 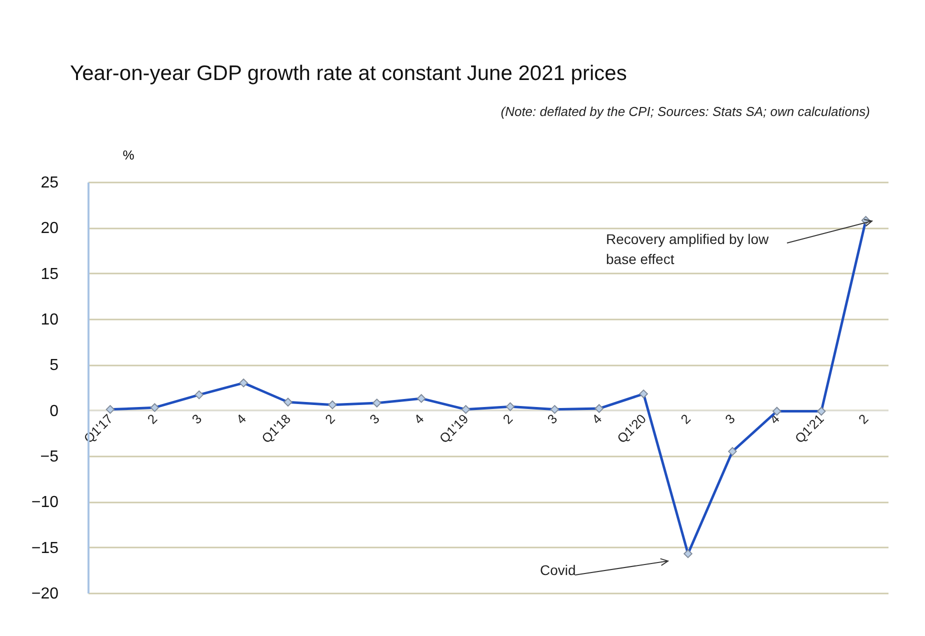 I want to click on y-tick-label: −5, so click(x=49, y=457).